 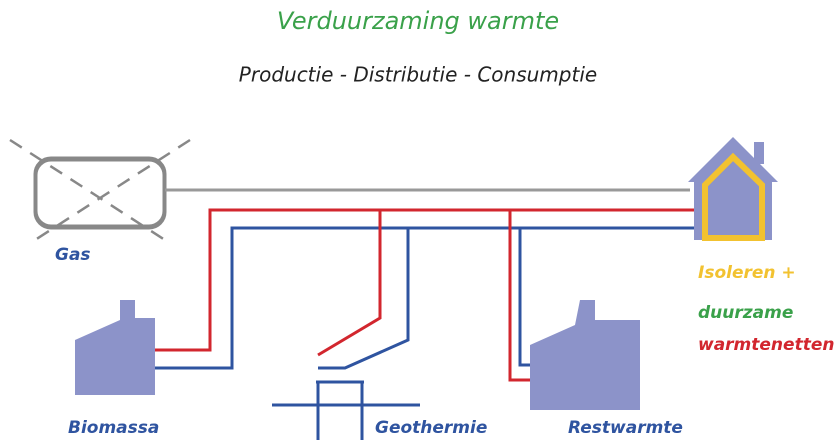 I want to click on gas-label: Gas, so click(x=73, y=255).